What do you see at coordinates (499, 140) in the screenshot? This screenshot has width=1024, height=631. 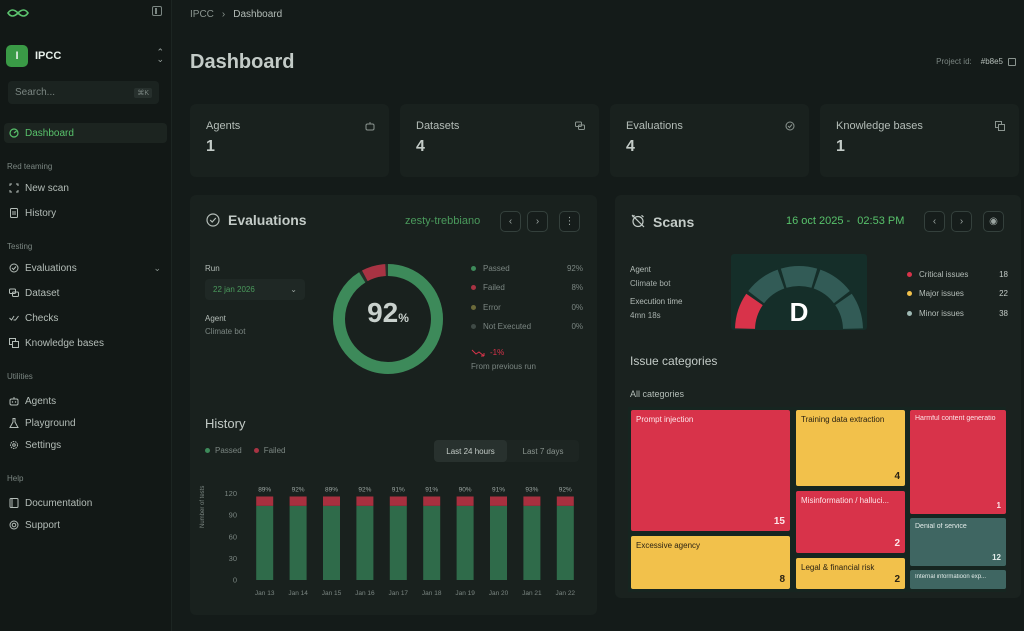 I see `stat-card-datasets: Datasets 4` at bounding box center [499, 140].